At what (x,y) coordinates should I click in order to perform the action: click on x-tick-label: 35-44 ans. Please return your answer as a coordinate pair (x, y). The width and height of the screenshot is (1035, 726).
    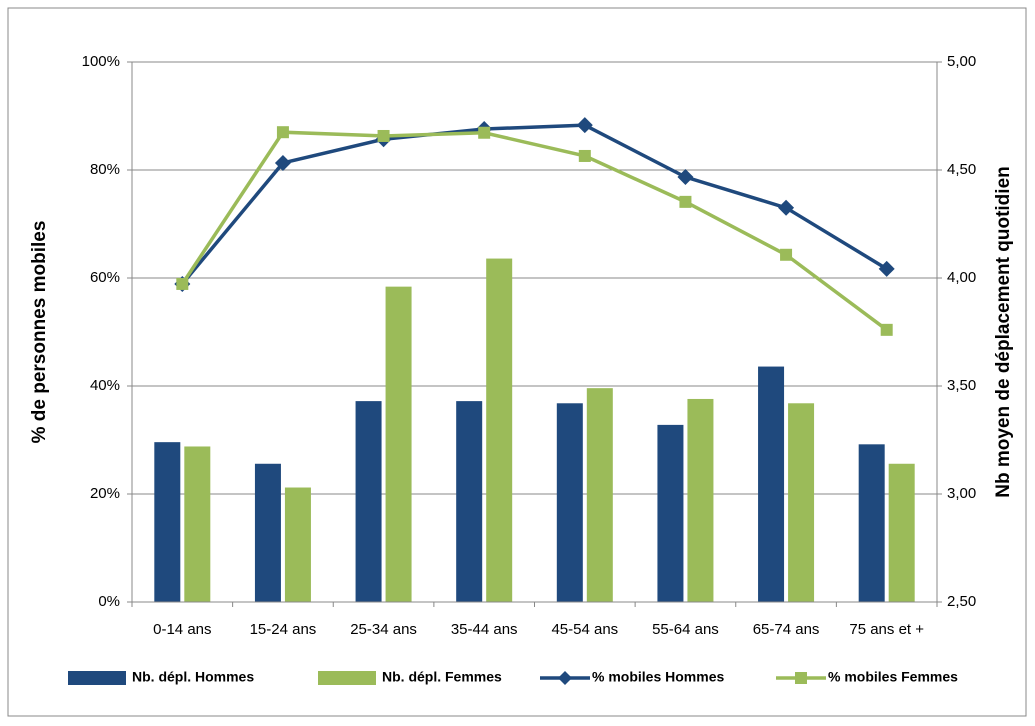
    Looking at the image, I should click on (484, 629).